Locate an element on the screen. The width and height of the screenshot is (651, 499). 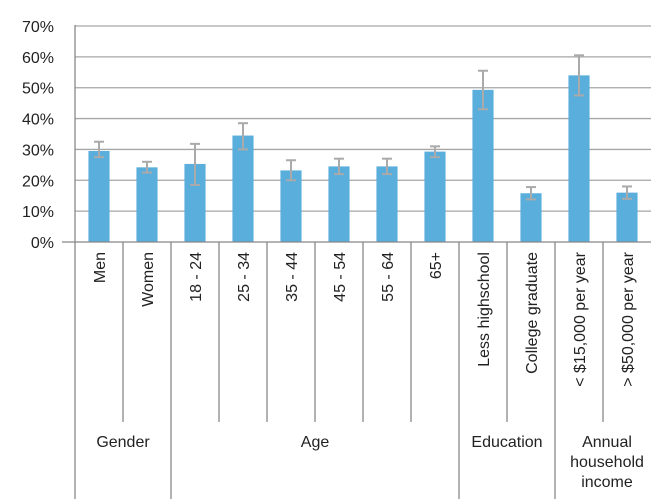
category-label: 35 - 44 is located at coordinates (292, 277).